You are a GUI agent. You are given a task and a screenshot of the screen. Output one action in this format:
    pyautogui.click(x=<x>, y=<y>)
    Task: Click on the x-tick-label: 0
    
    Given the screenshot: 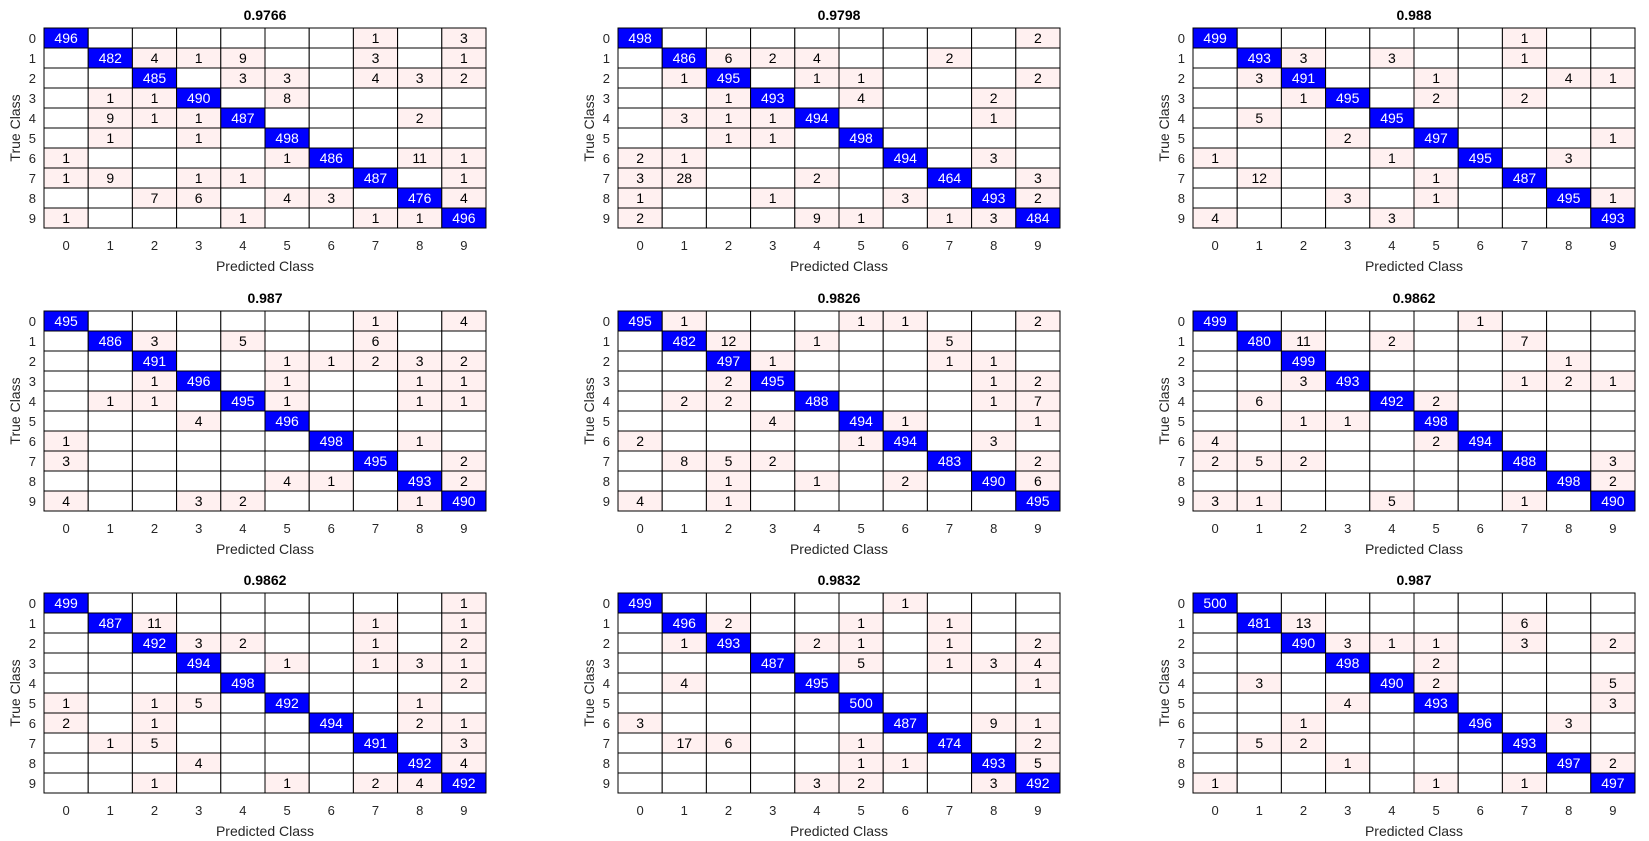 What is the action you would take?
    pyautogui.click(x=1214, y=245)
    